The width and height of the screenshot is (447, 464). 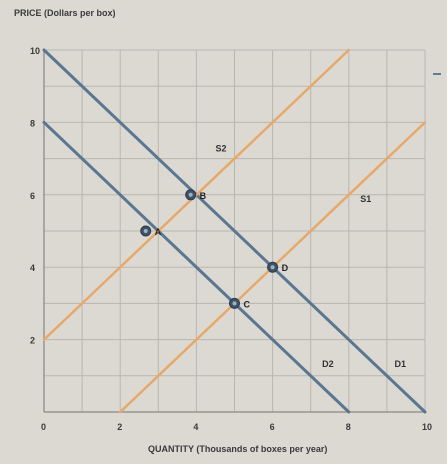 I want to click on point-label-d: D, so click(x=285, y=268).